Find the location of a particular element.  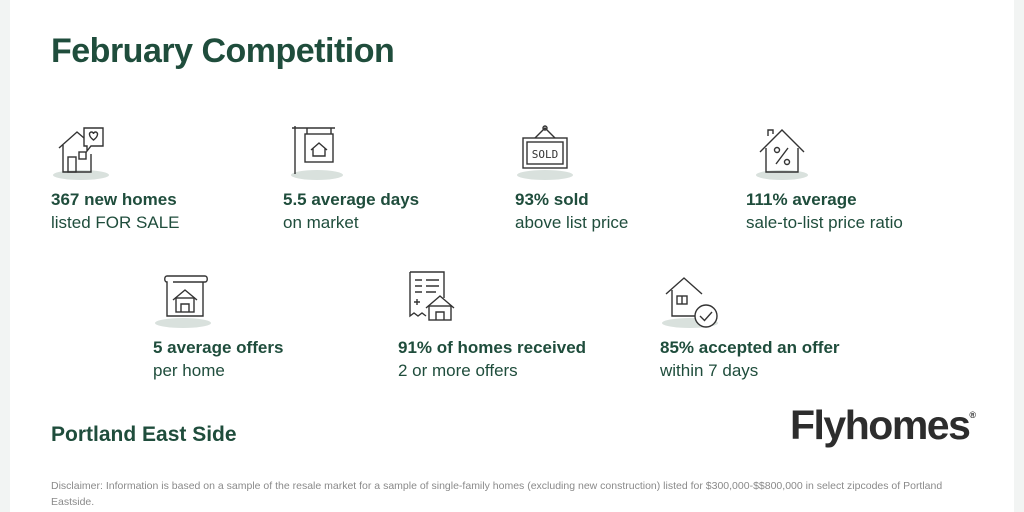

logo-text: Flyhomes is located at coordinates (880, 425).